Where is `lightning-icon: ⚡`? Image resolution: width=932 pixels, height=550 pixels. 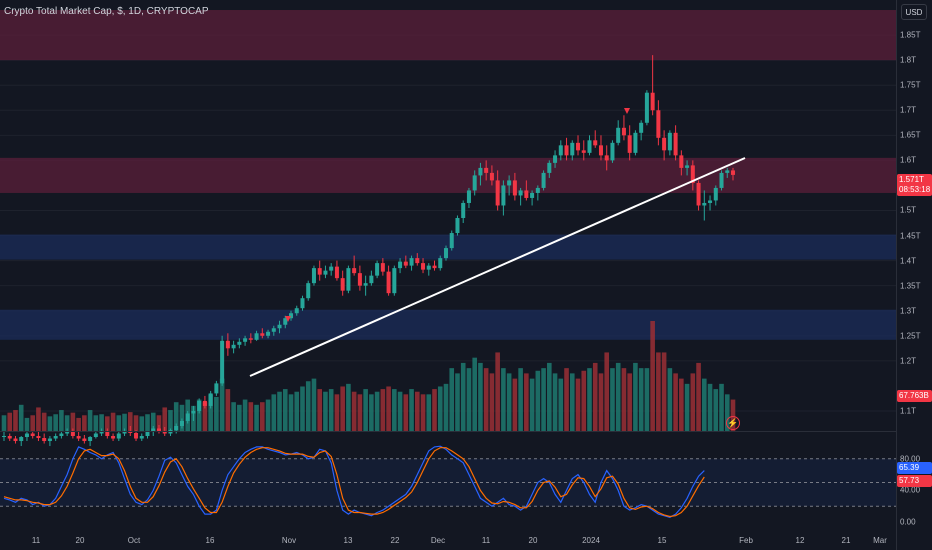 lightning-icon: ⚡ is located at coordinates (733, 423).